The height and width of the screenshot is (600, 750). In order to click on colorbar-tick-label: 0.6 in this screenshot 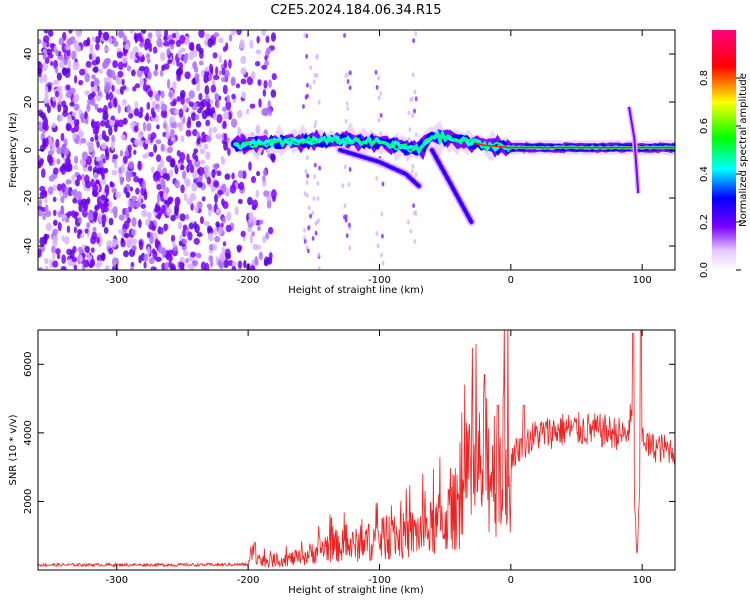, I will do `click(704, 126)`.